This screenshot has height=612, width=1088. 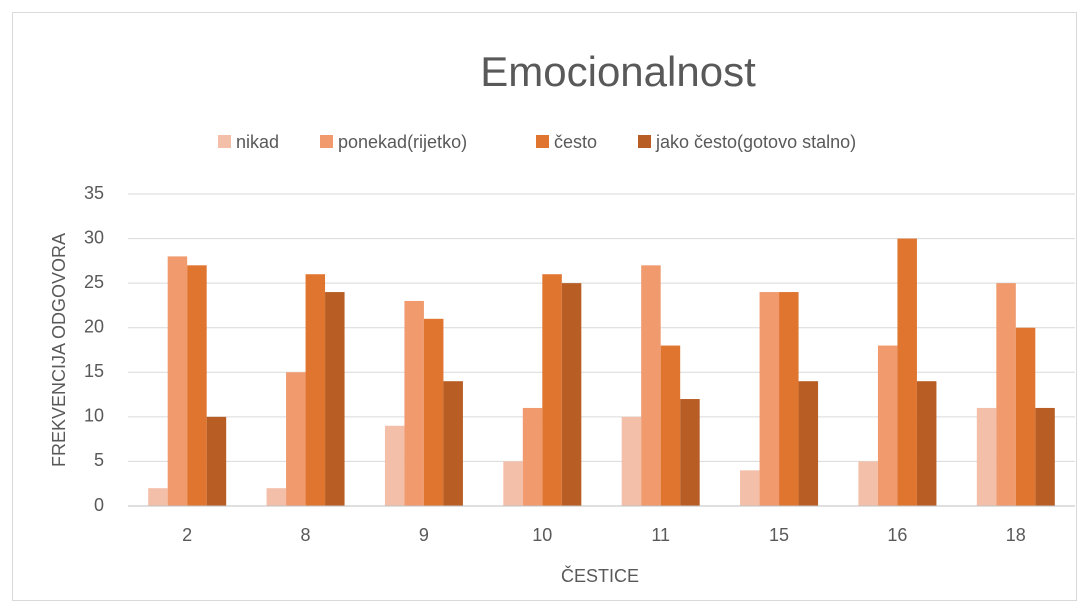 What do you see at coordinates (660, 535) in the screenshot?
I see `x-tick-label: 11` at bounding box center [660, 535].